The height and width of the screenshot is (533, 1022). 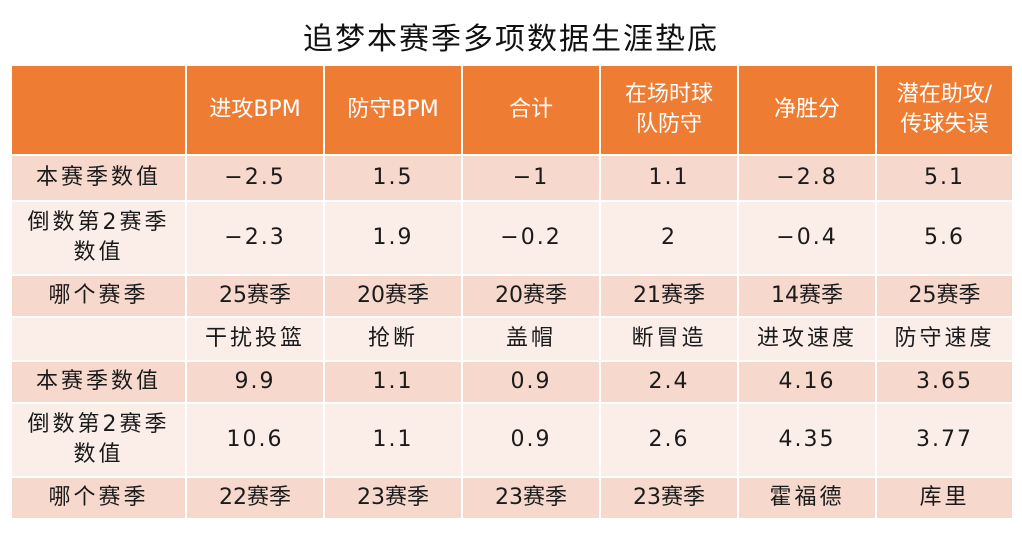 What do you see at coordinates (944, 110) in the screenshot?
I see `header-cell-assist-turnover: 潜在助攻/ 传球失误` at bounding box center [944, 110].